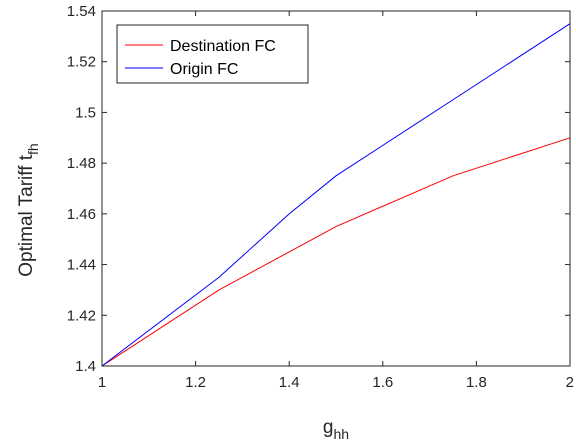 This screenshot has width=576, height=448. Describe the element at coordinates (102, 382) in the screenshot. I see `x-tick-label: 1` at that location.